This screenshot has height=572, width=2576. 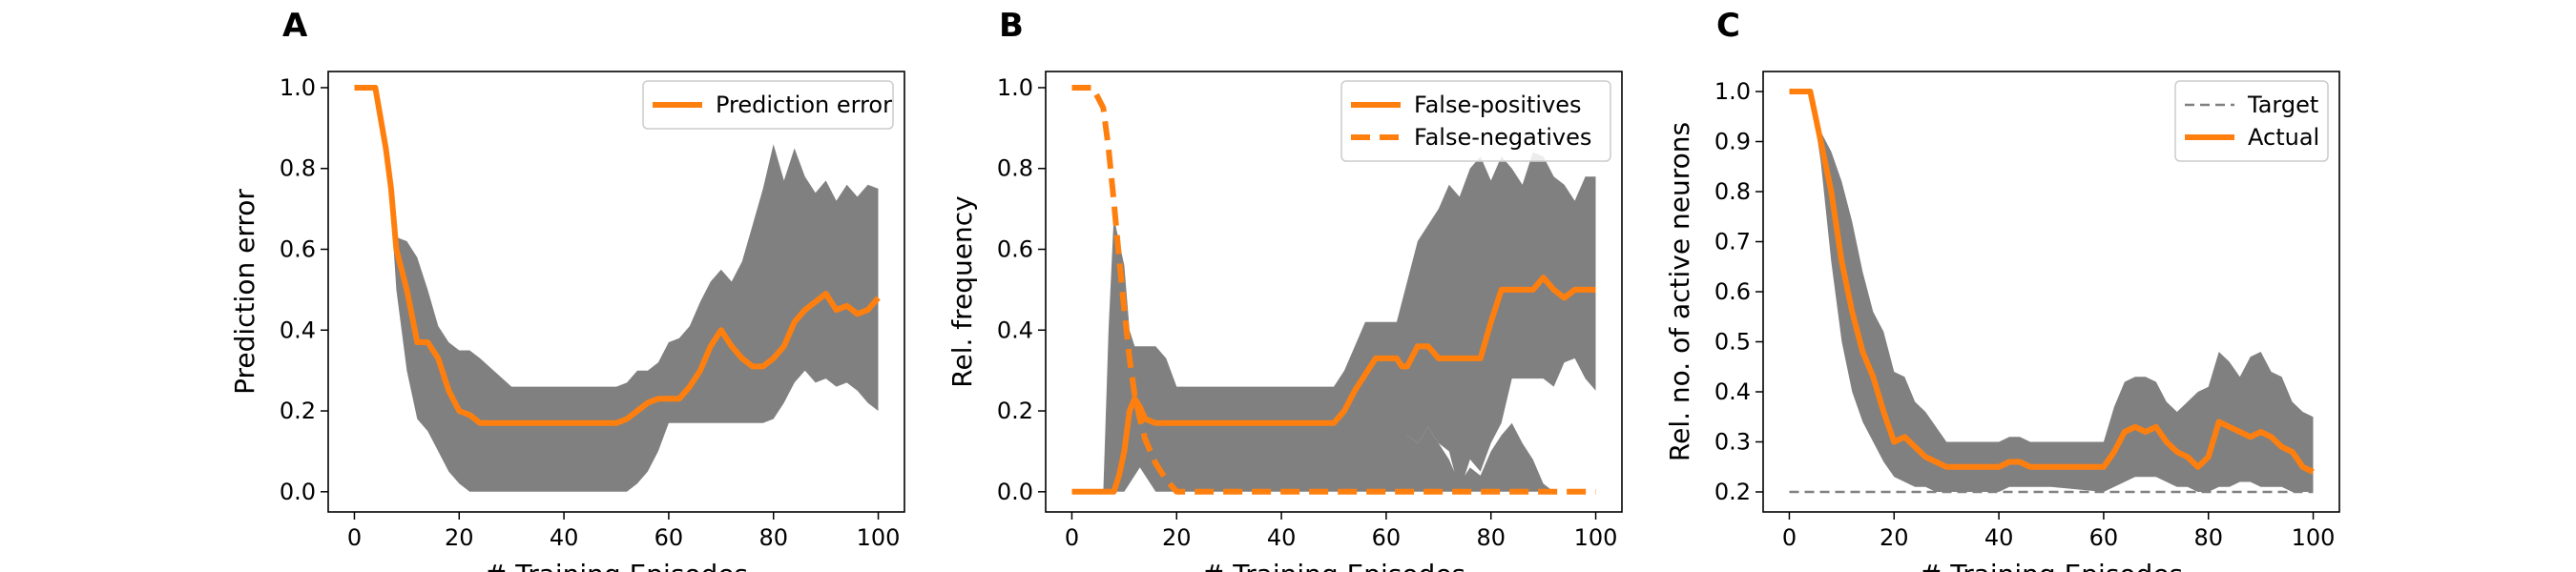 What do you see at coordinates (1015, 87) in the screenshot?
I see `panel-b-y-tick-label: 1.0` at bounding box center [1015, 87].